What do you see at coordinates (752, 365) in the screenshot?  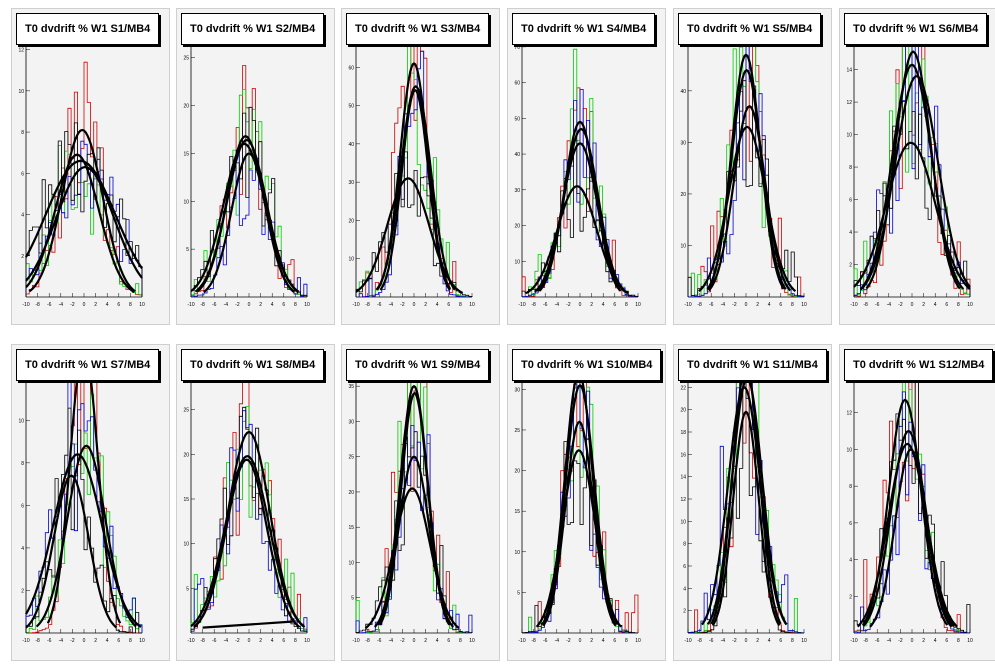 I see `pad-title: T0 dvdrift % W1 S11/MB4` at bounding box center [752, 365].